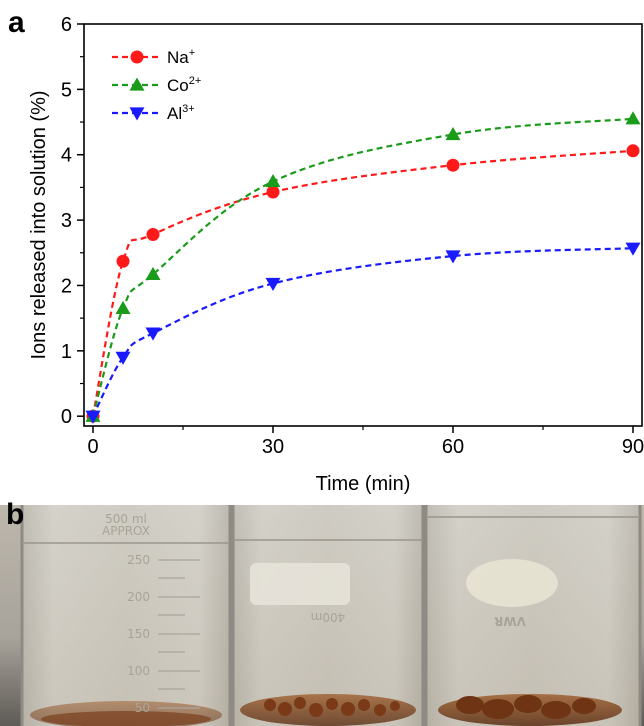 This screenshot has height=726, width=644. I want to click on beaker-2-marking: 400m, so click(328, 617).